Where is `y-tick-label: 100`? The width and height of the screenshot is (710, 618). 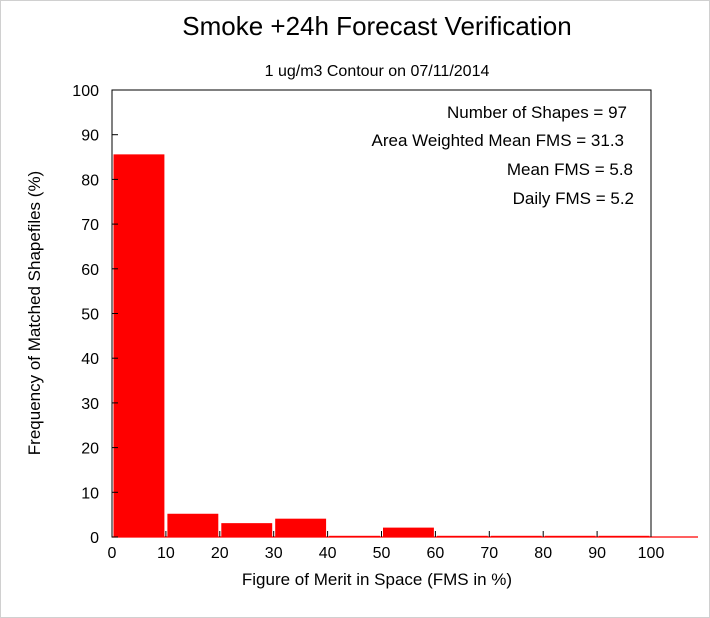 y-tick-label: 100 is located at coordinates (85, 91).